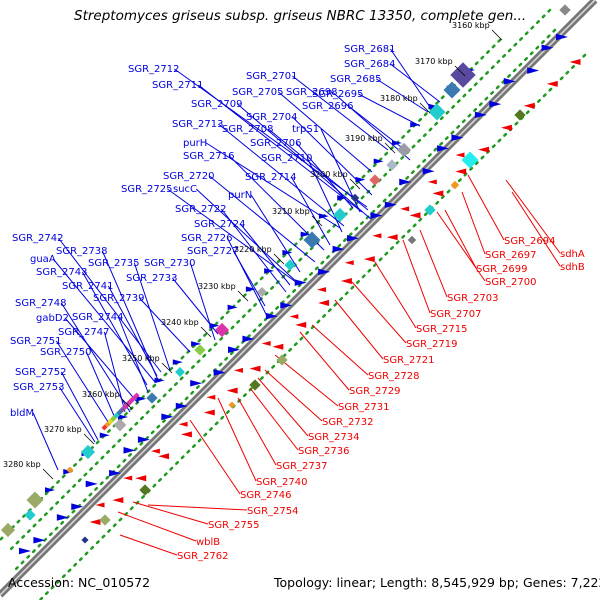  I want to click on reverse-gene-label: SGR_2699, so click(502, 269).